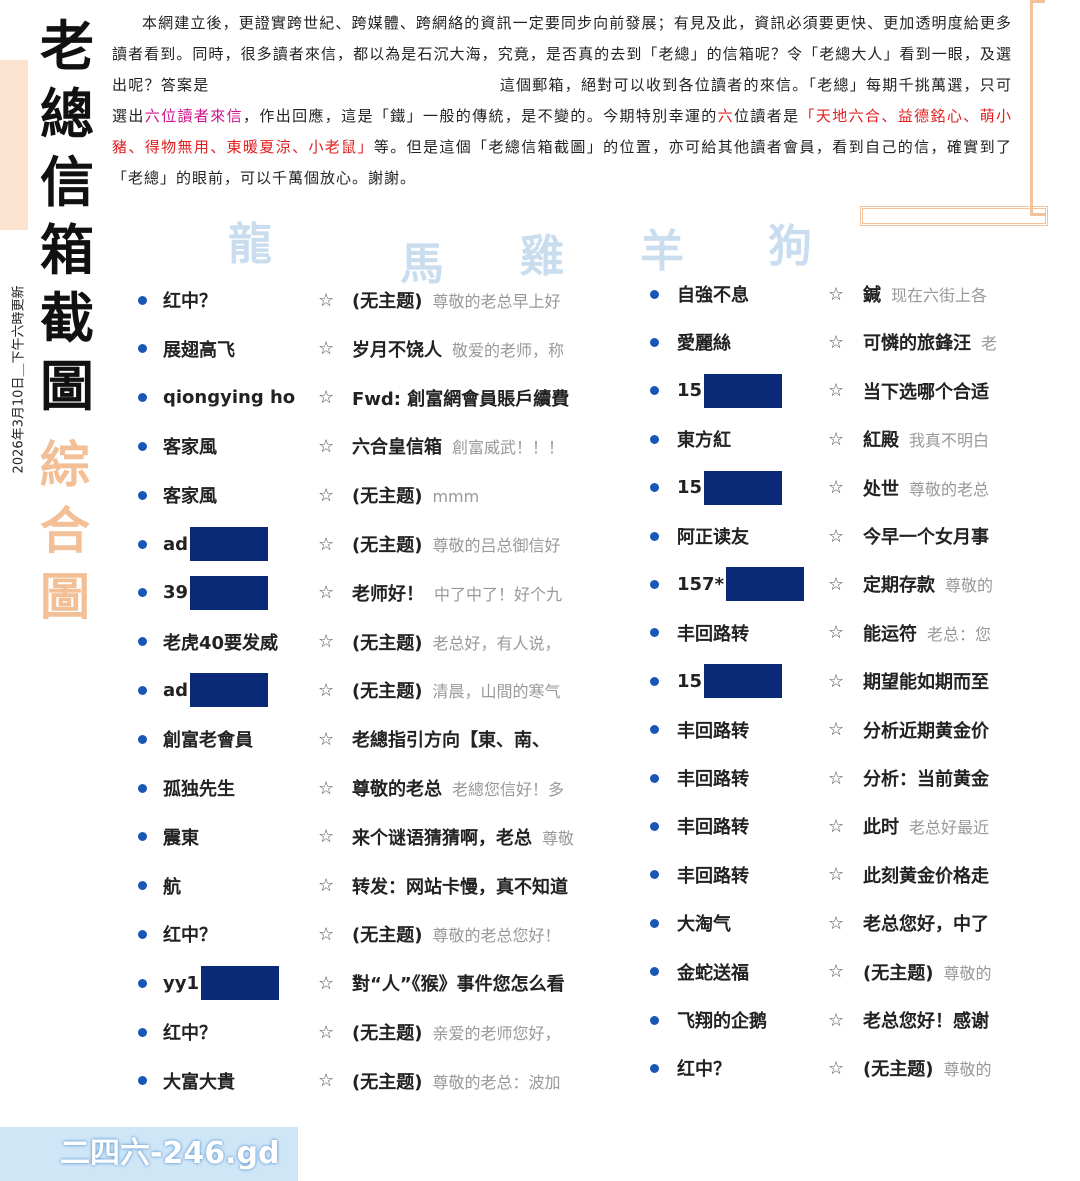 This screenshot has width=1080, height=1181. I want to click on sender-wrap: ad, so click(216, 690).